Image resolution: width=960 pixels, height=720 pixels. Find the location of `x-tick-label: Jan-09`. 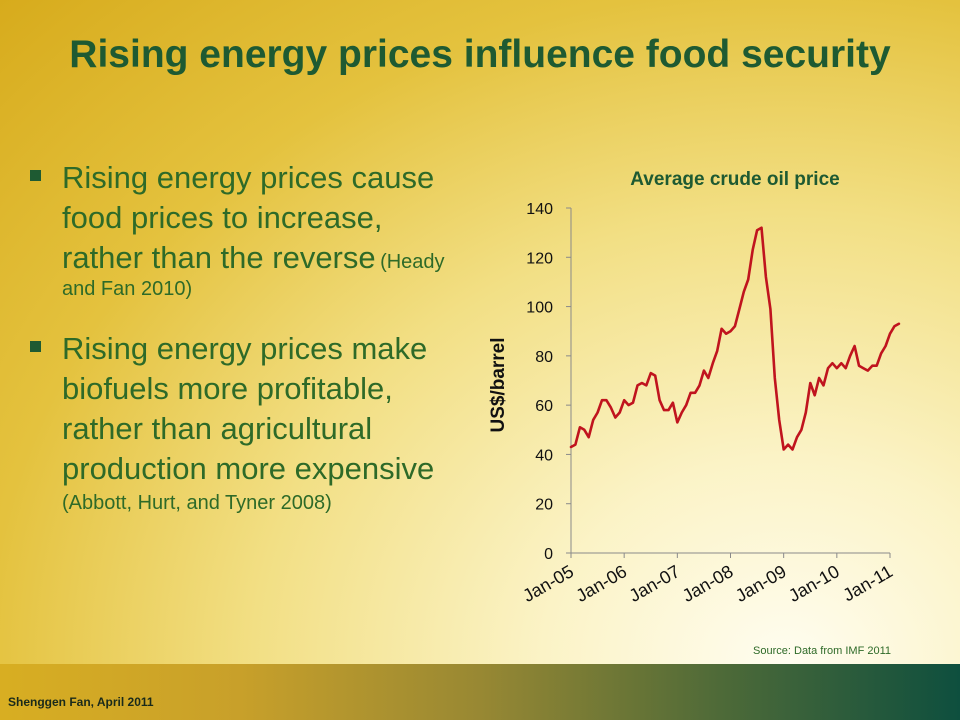

x-tick-label: Jan-09 is located at coordinates (761, 583).